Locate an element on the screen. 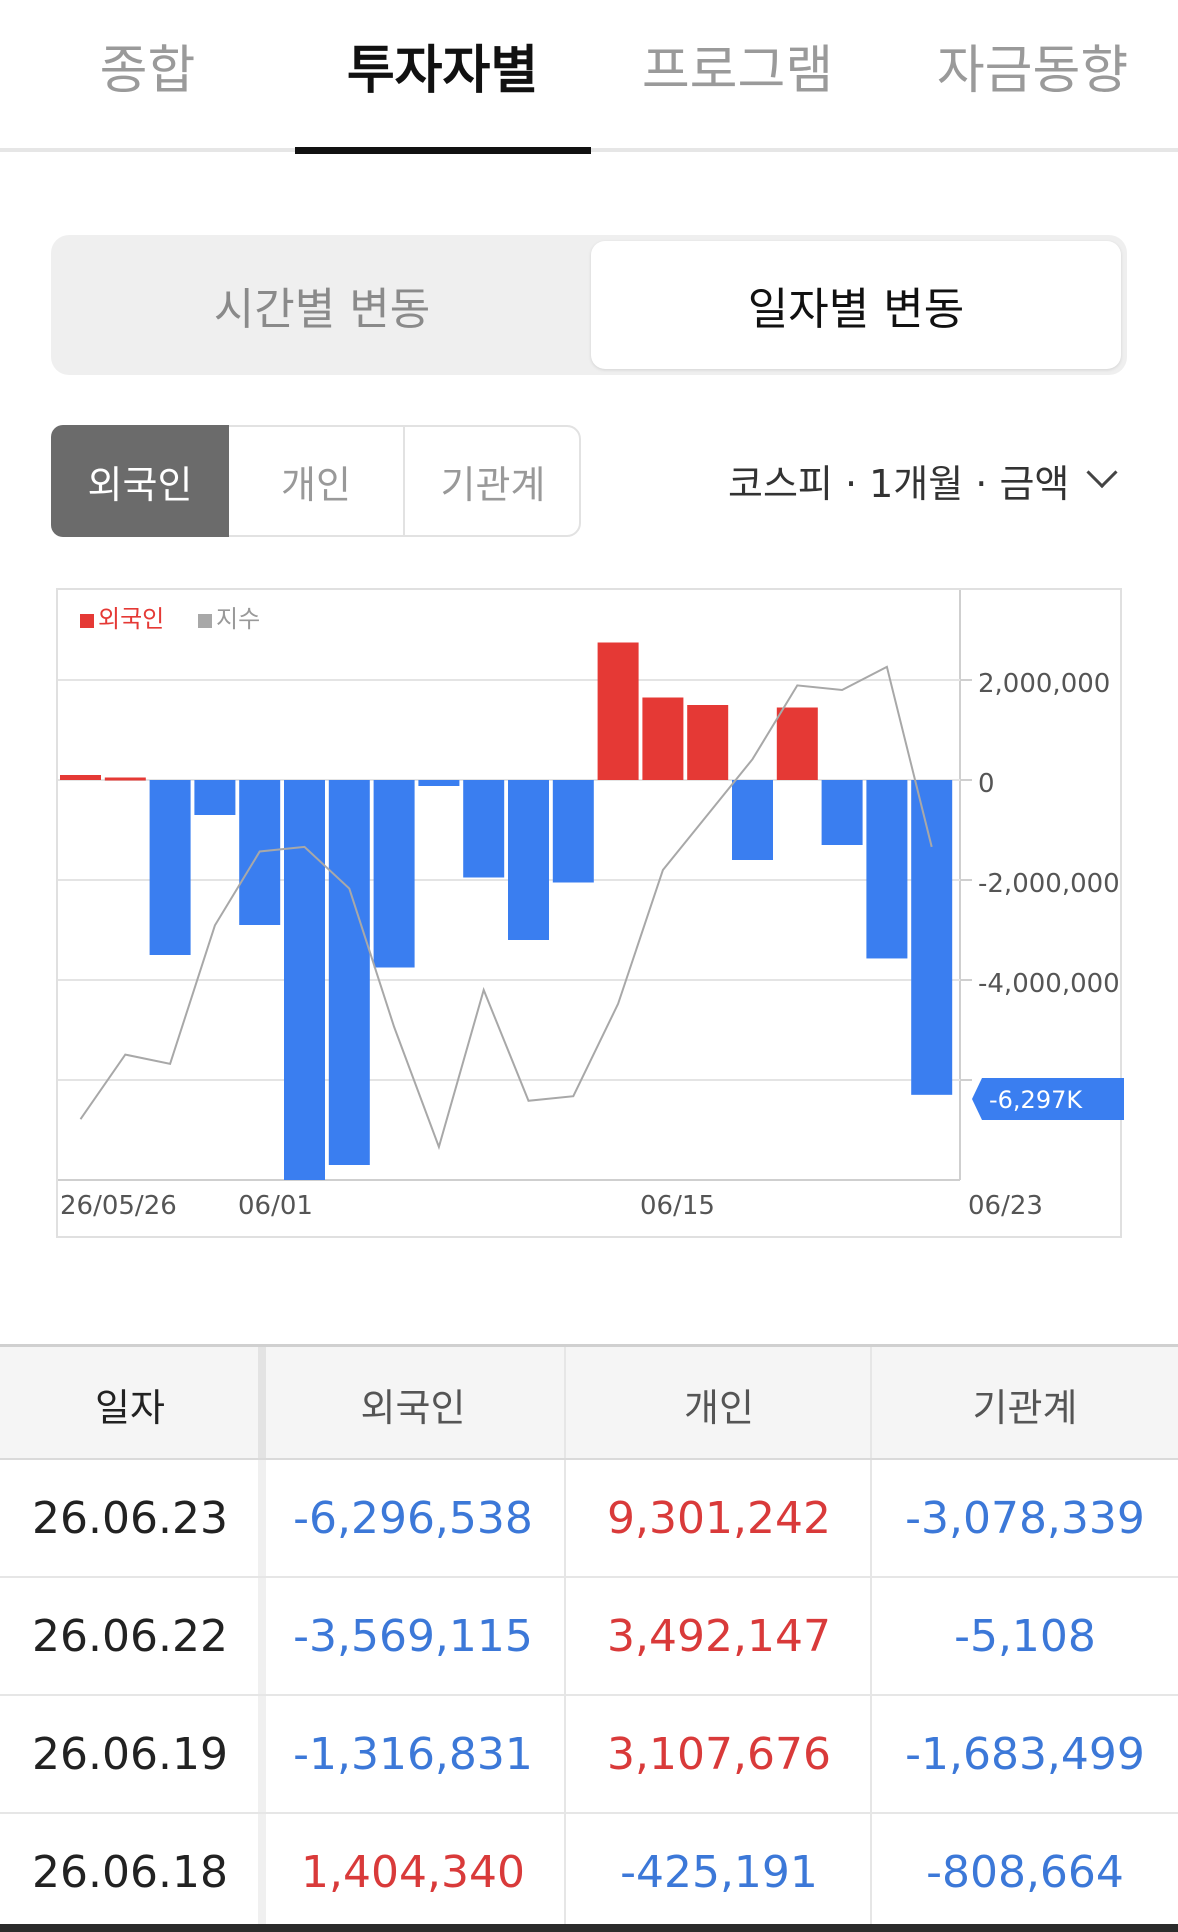 Image resolution: width=1178 pixels, height=1932 pixels. foreign-cell: -1,316,831 is located at coordinates (413, 1754).